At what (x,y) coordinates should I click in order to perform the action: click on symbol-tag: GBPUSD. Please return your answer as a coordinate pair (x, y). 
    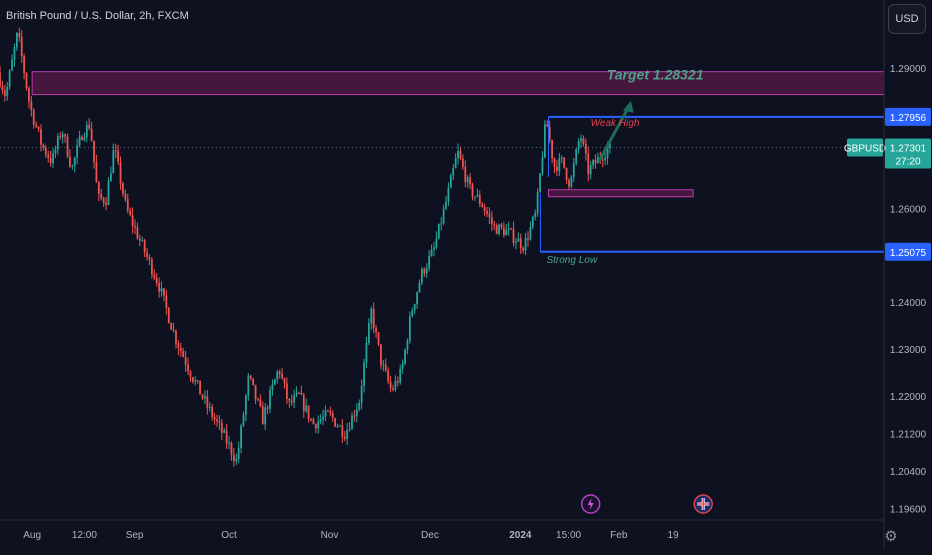
    Looking at the image, I should click on (865, 149).